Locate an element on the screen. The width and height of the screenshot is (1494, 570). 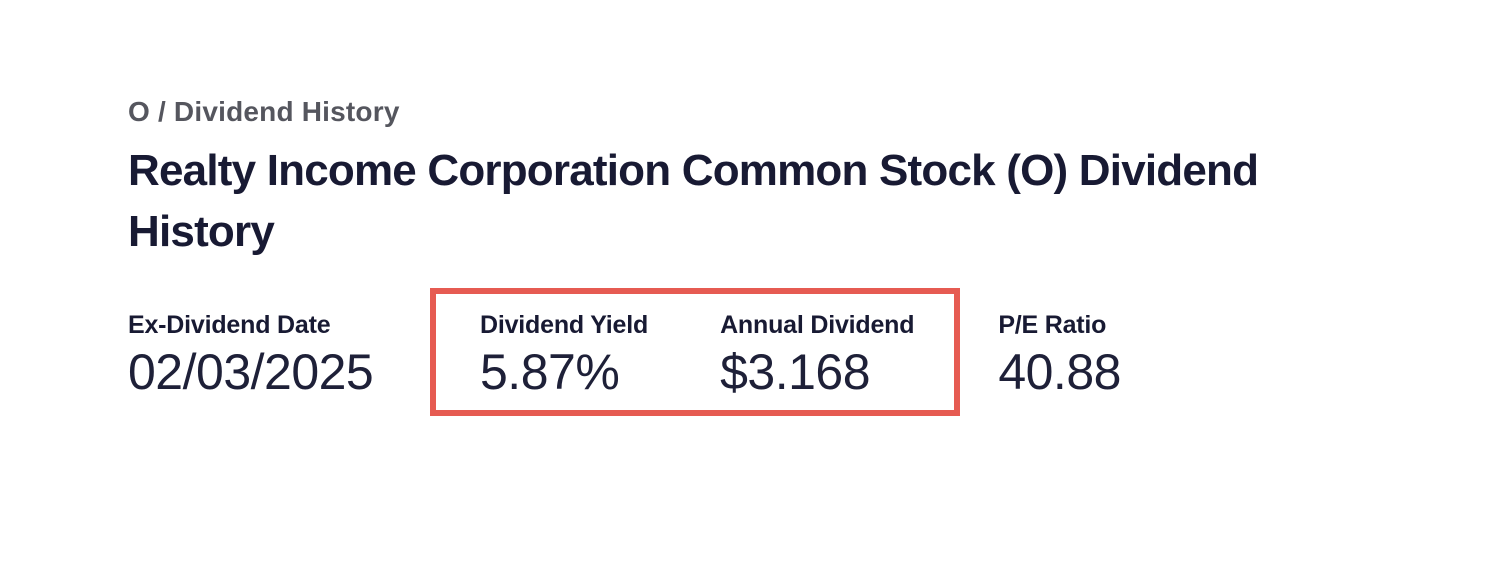
stat-ex-dividend-date: Ex-Dividend Date 02/03/2025 is located at coordinates (279, 352).